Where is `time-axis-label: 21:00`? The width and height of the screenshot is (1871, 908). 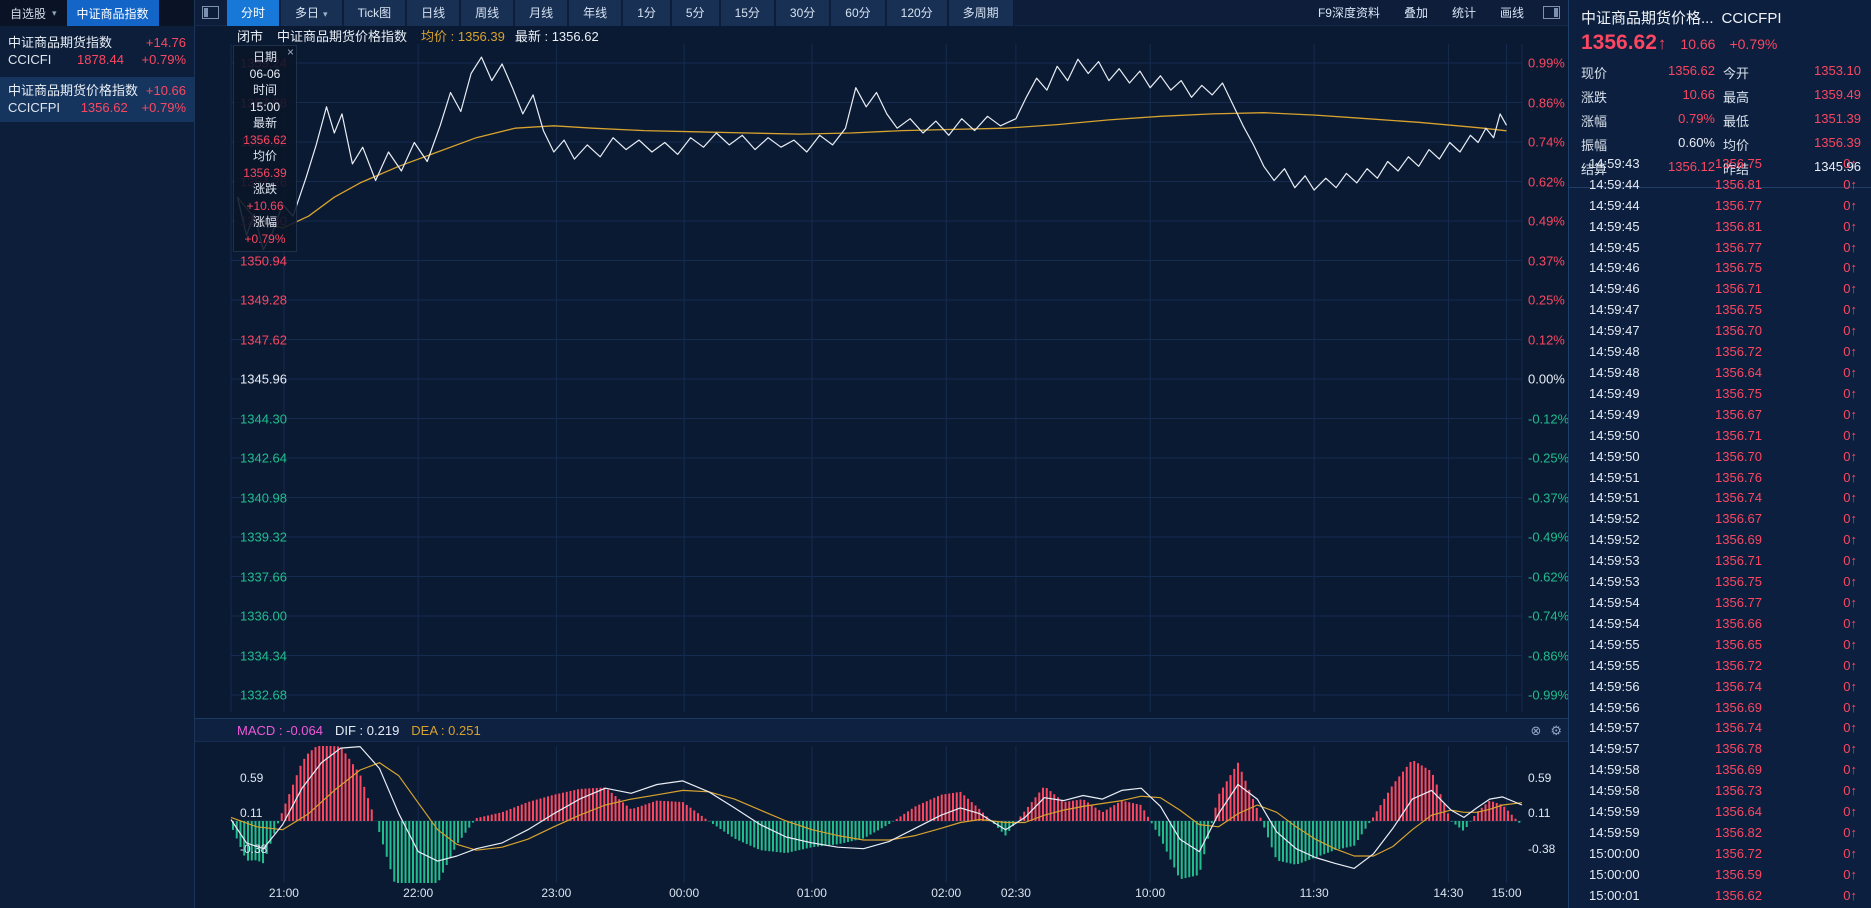
time-axis-label: 21:00 is located at coordinates (283, 893).